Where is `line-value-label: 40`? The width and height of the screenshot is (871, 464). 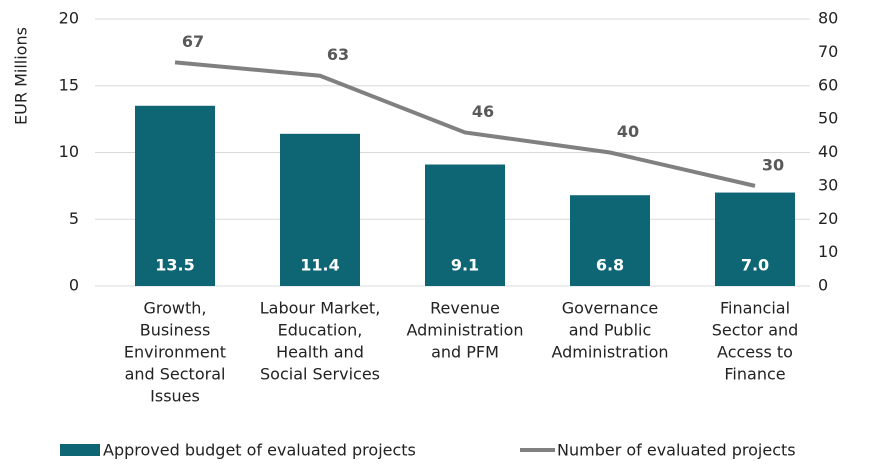 line-value-label: 40 is located at coordinates (628, 131).